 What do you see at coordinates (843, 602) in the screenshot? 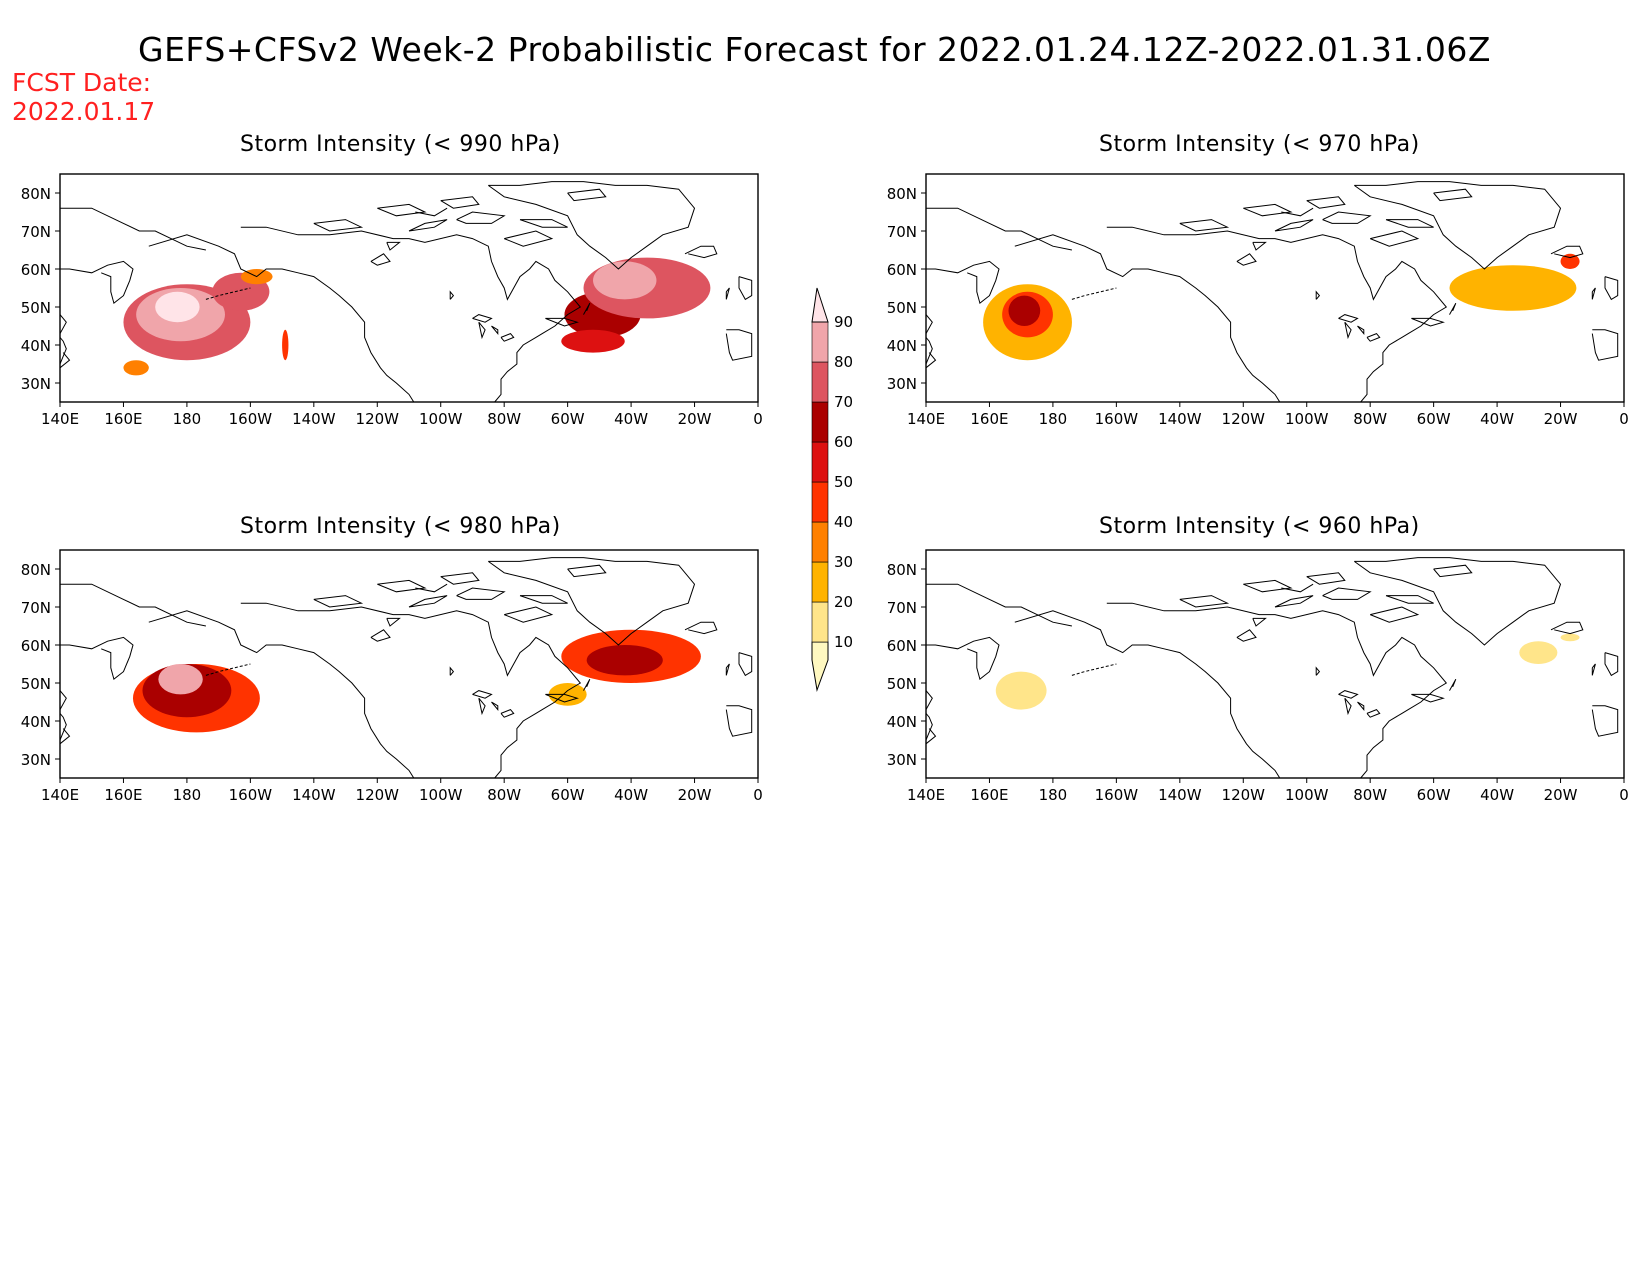
I see `colorbar-label: 20` at bounding box center [843, 602].